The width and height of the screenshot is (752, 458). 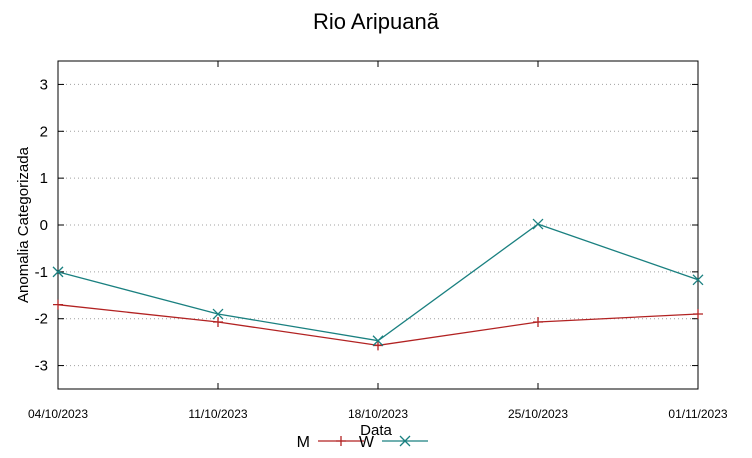 I want to click on legend-label: W, so click(x=367, y=442).